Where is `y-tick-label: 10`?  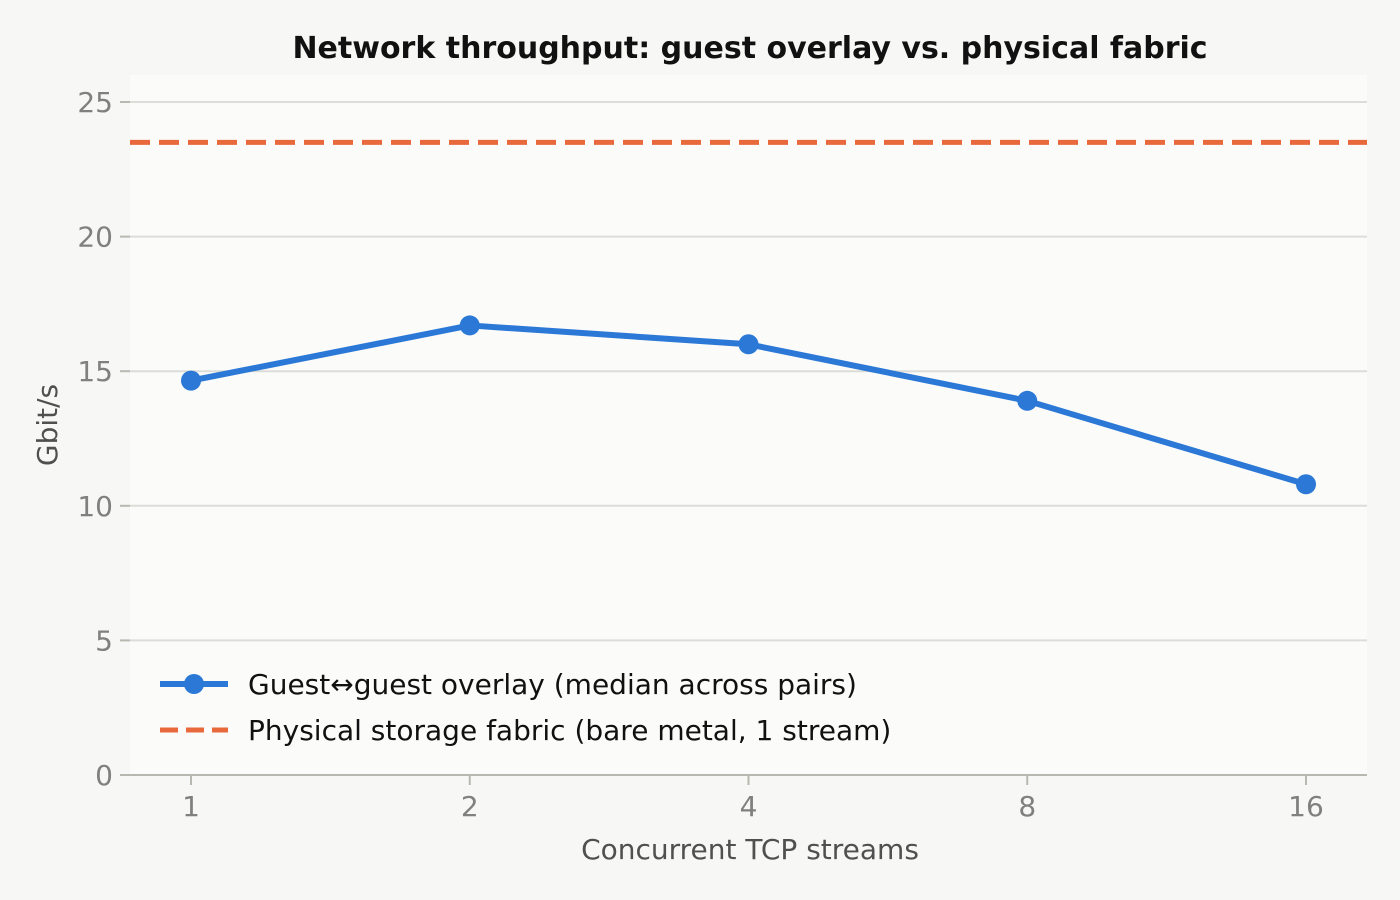 y-tick-label: 10 is located at coordinates (95, 506).